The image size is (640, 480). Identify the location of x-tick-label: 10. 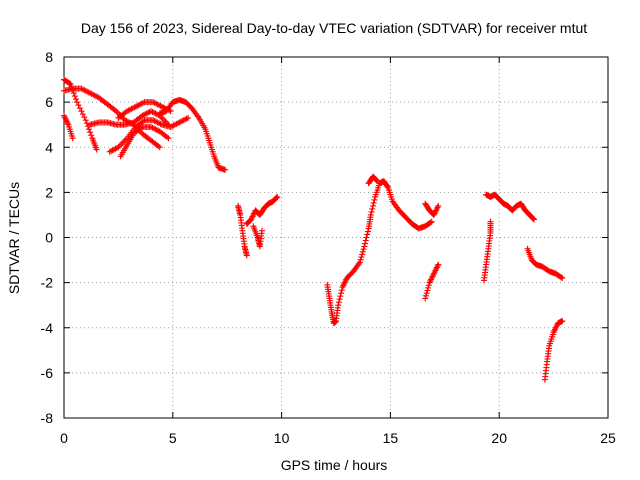
(282, 438).